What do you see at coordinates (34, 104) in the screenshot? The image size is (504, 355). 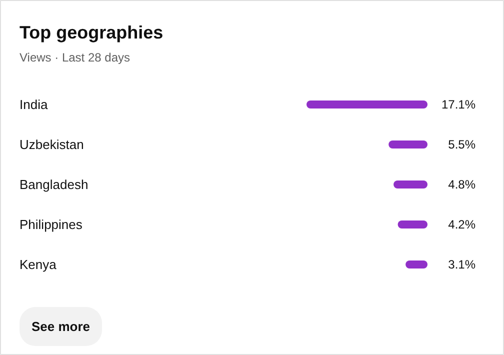 I see `y-tick-label: India` at bounding box center [34, 104].